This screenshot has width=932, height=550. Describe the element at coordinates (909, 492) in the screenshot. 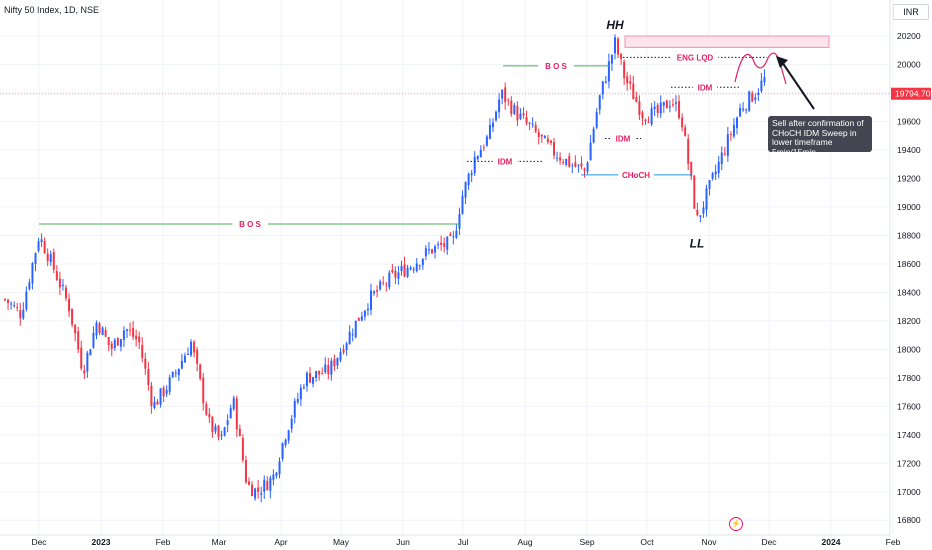

I see `y-tick-label: 17000` at that location.